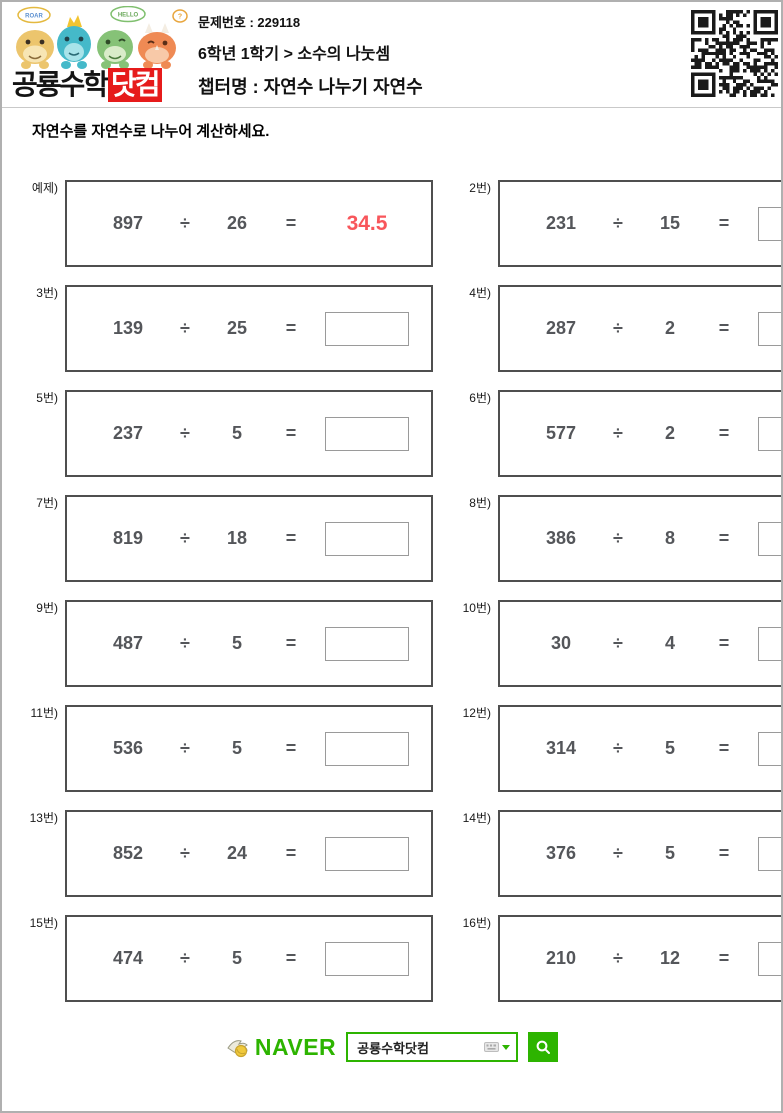 The width and height of the screenshot is (783, 1113). What do you see at coordinates (561, 958) in the screenshot?
I see `dividend: 210` at bounding box center [561, 958].